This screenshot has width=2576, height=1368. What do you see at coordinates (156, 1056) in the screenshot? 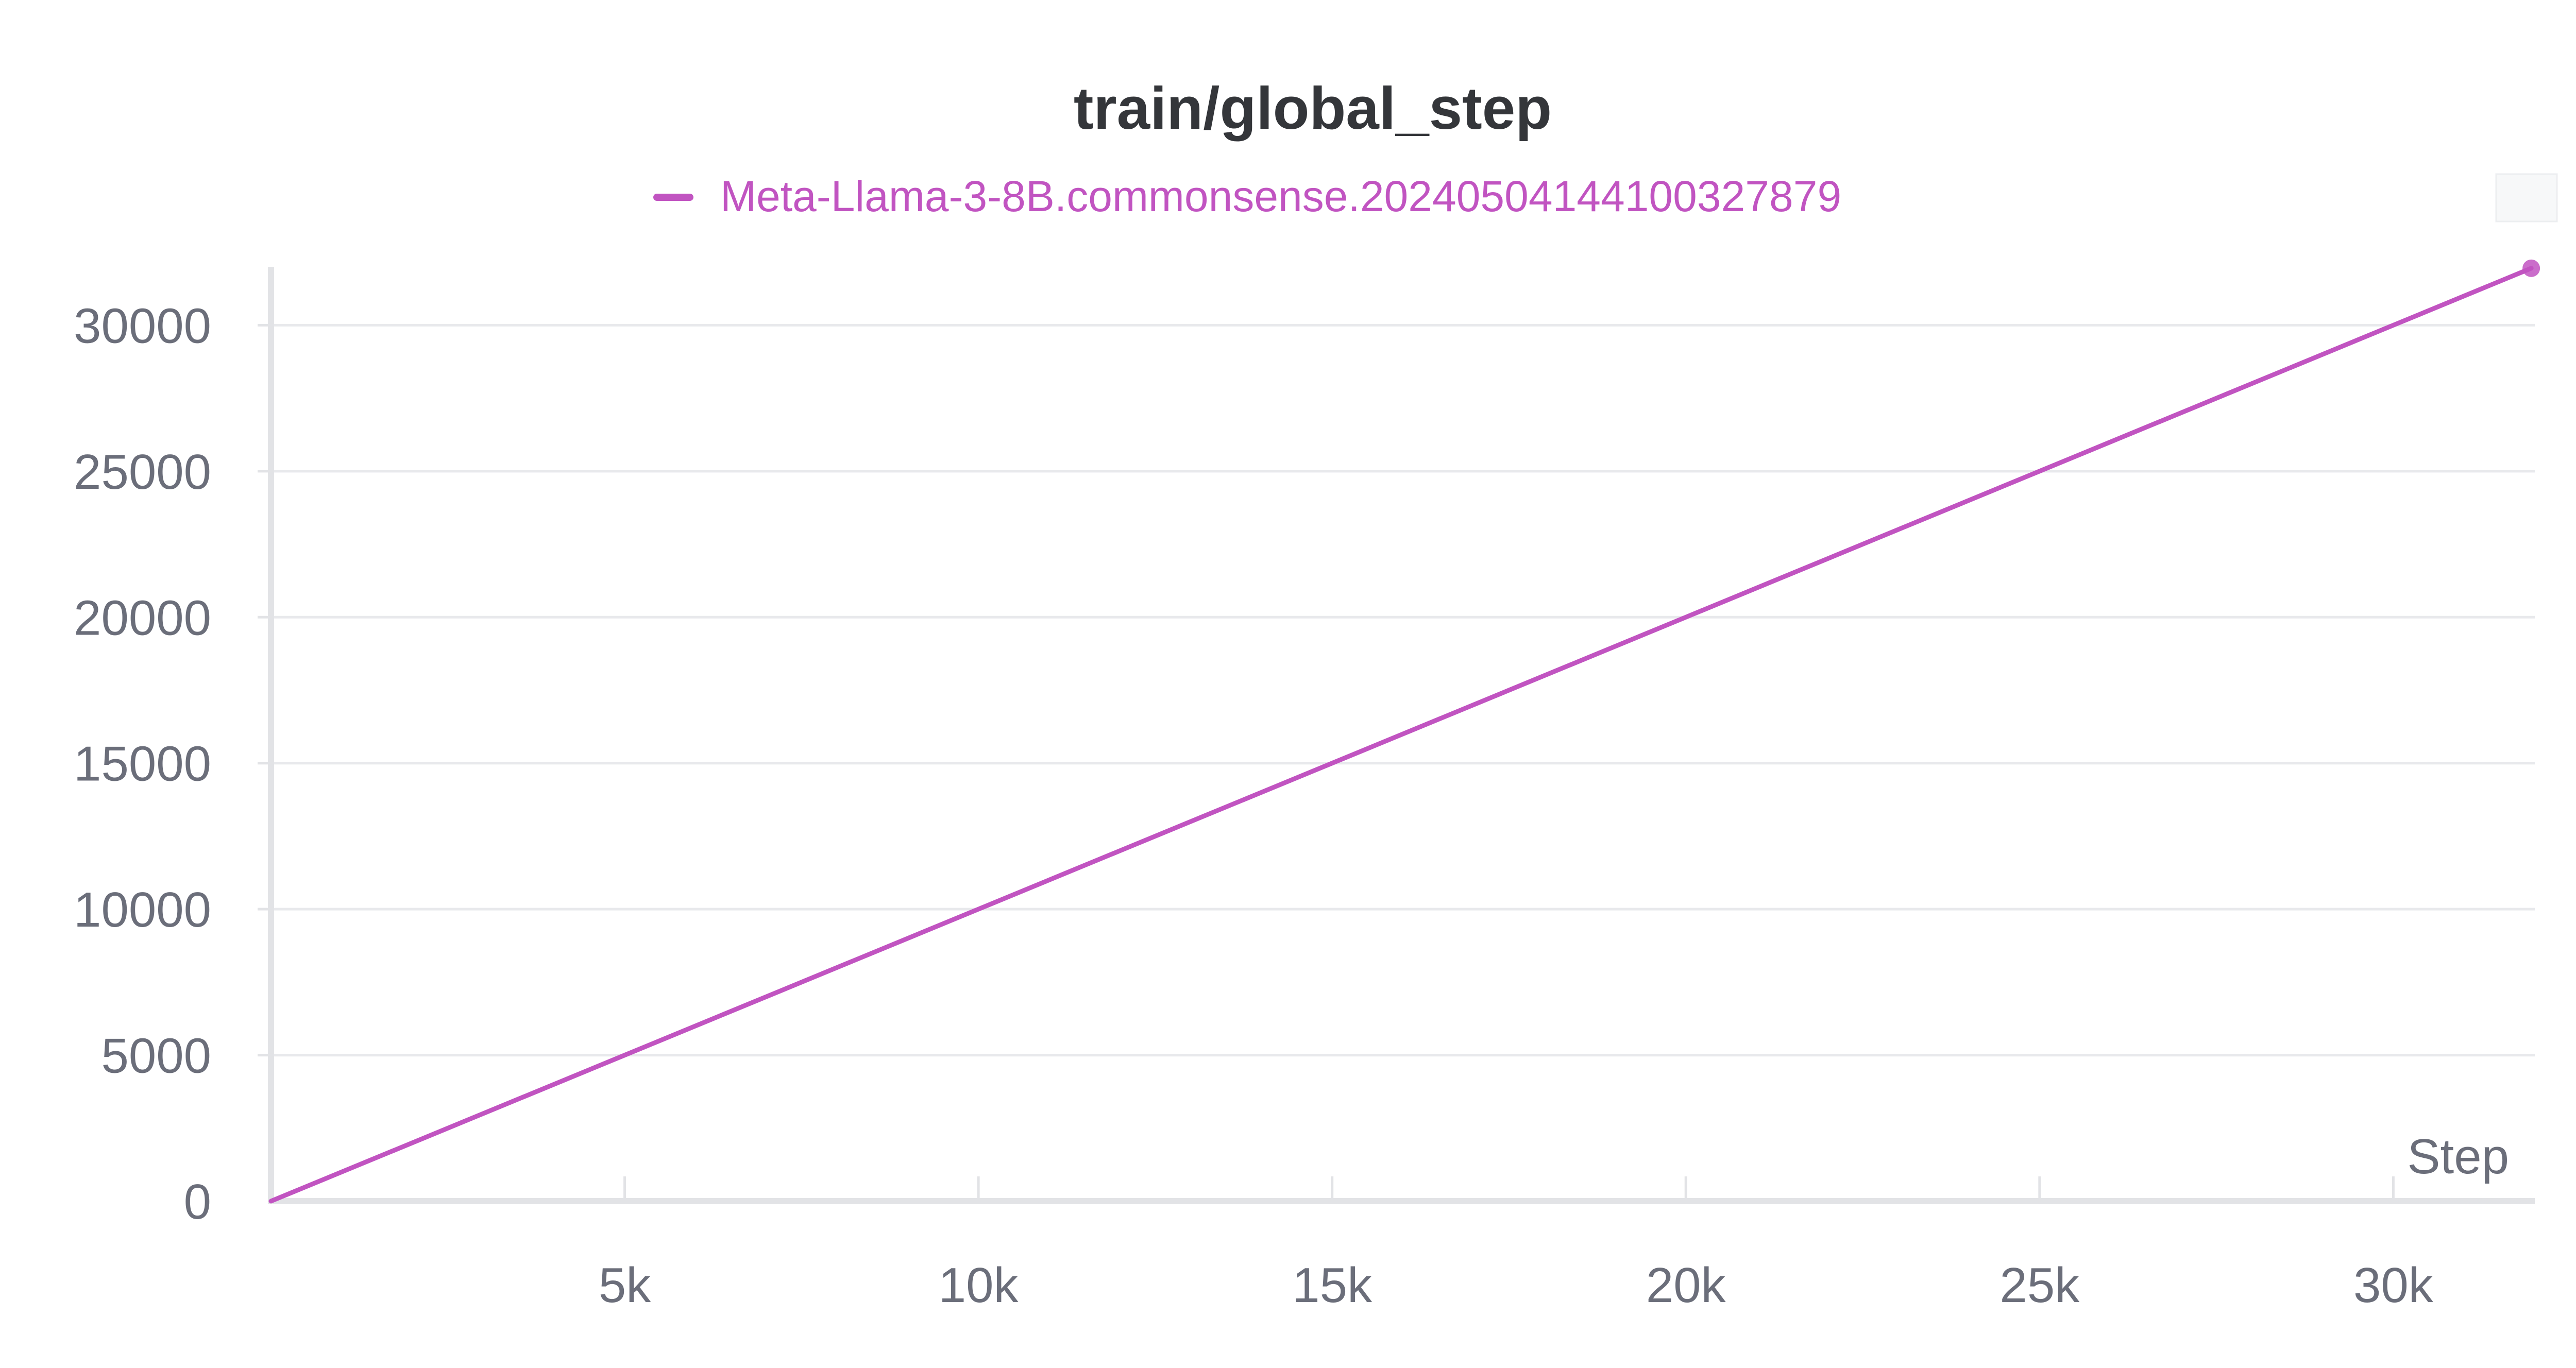
I see `y-tick-label: 5000` at bounding box center [156, 1056].